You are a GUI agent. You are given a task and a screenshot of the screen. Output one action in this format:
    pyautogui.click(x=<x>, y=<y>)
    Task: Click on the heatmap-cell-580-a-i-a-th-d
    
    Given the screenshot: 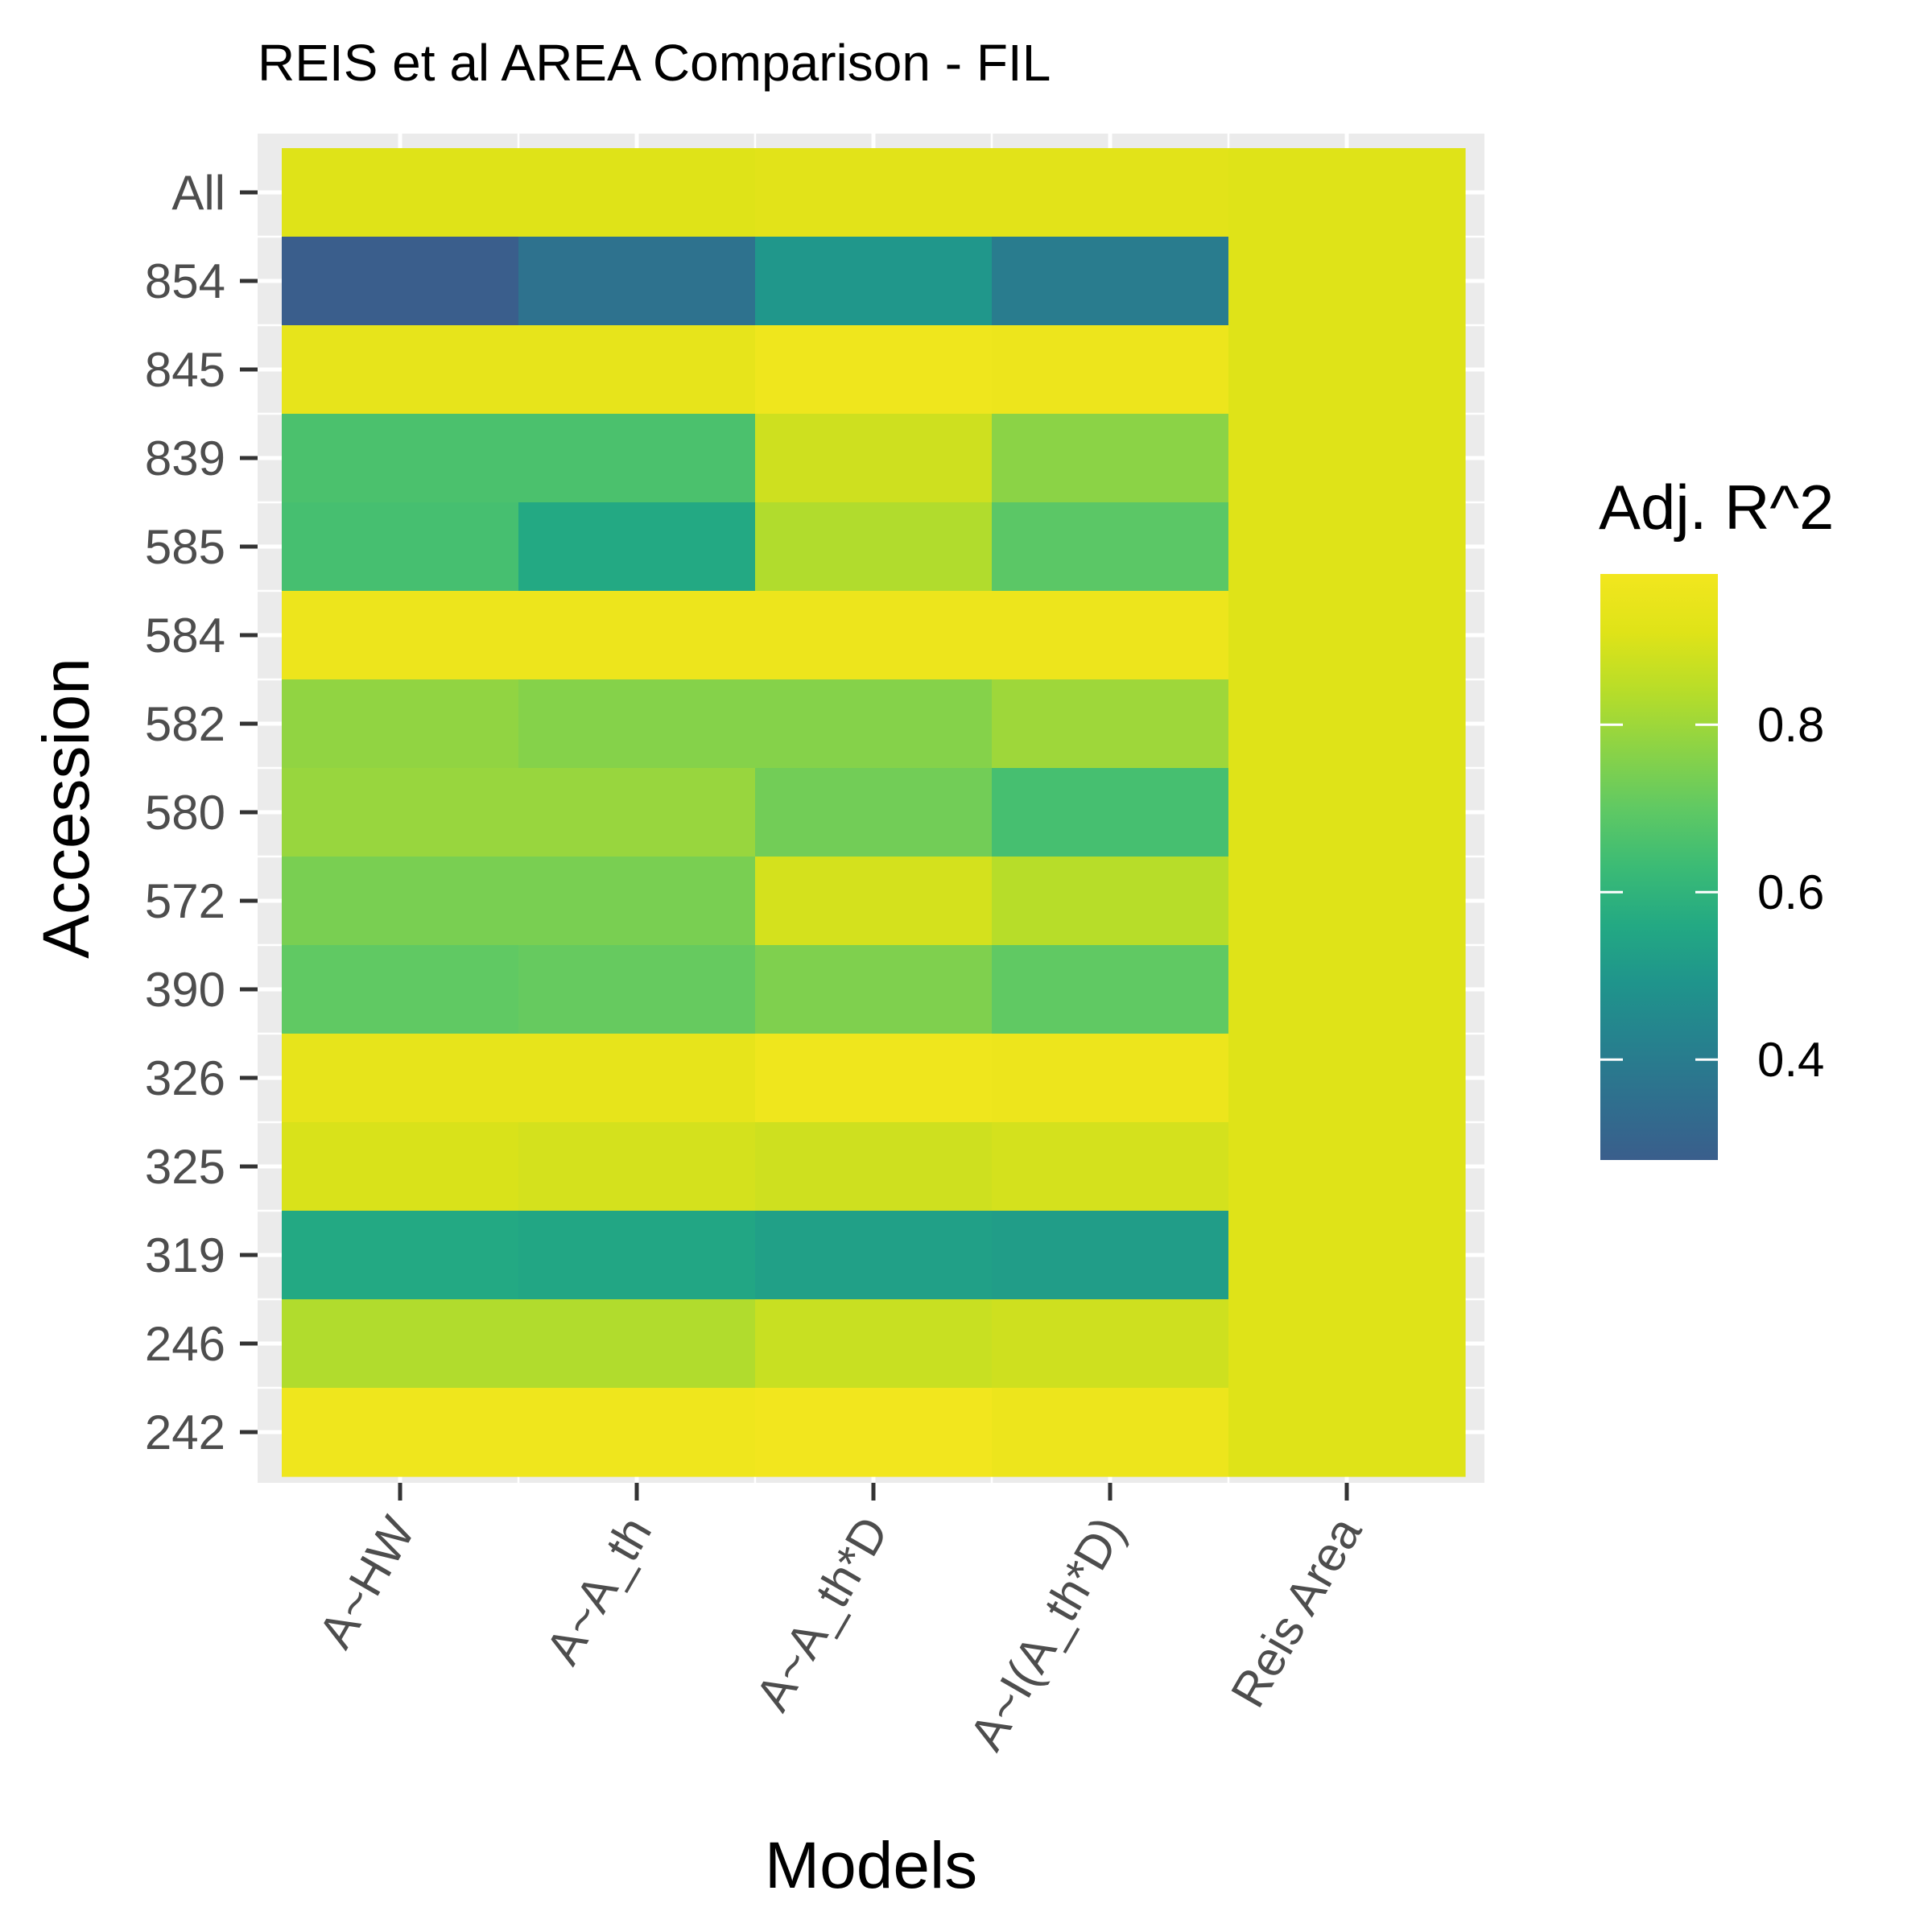 What is the action you would take?
    pyautogui.click(x=1110, y=812)
    